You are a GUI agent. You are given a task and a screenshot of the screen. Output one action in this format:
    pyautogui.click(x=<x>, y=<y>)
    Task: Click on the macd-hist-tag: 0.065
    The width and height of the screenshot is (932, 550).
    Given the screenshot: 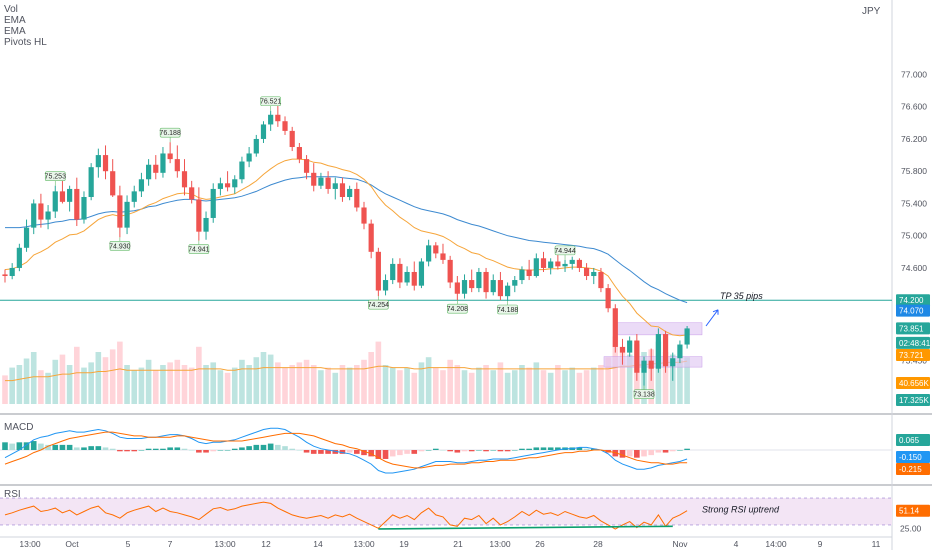 What is the action you would take?
    pyautogui.click(x=909, y=440)
    